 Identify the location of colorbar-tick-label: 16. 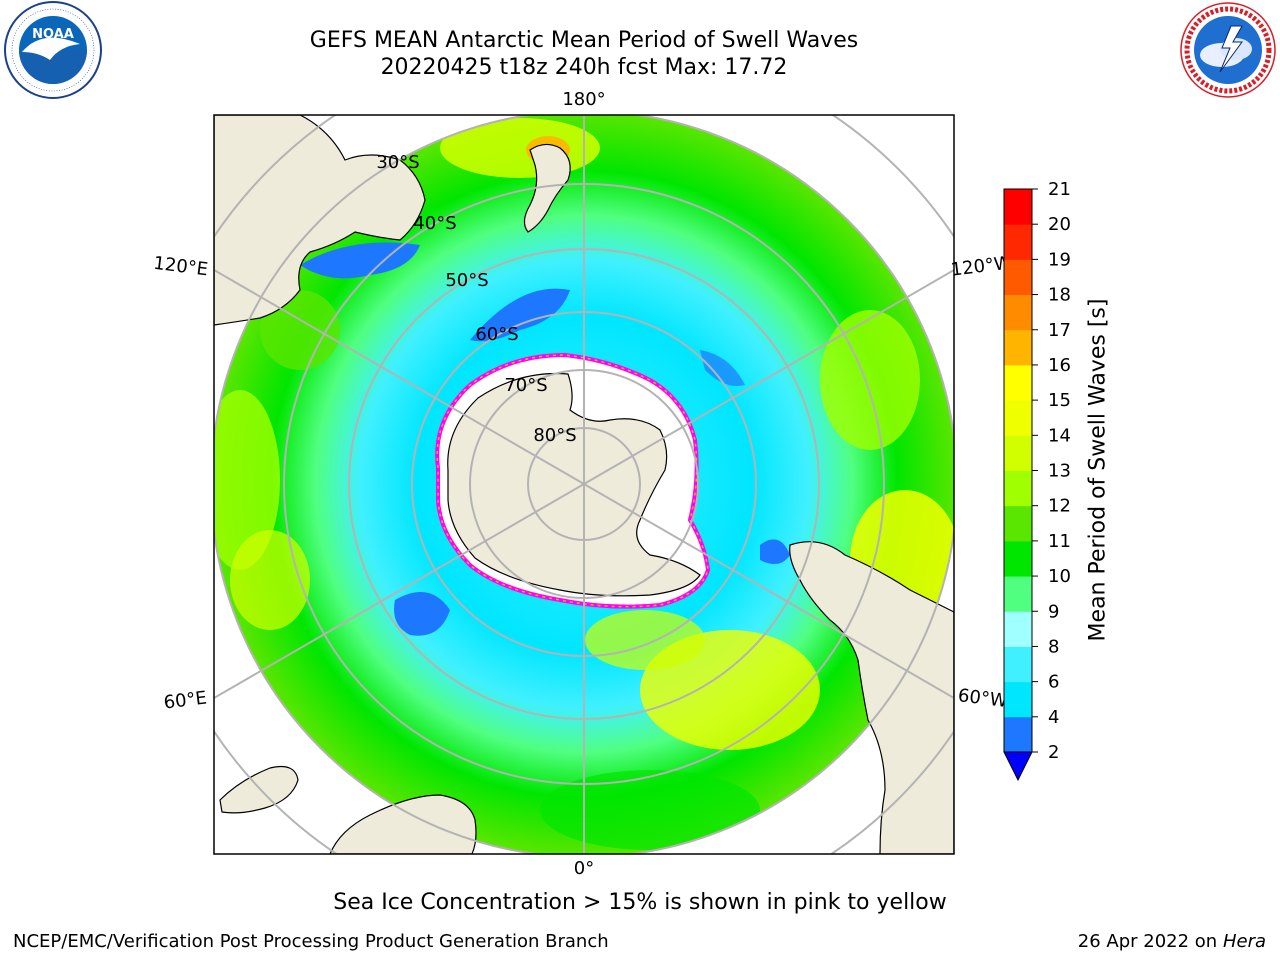
(1059, 365).